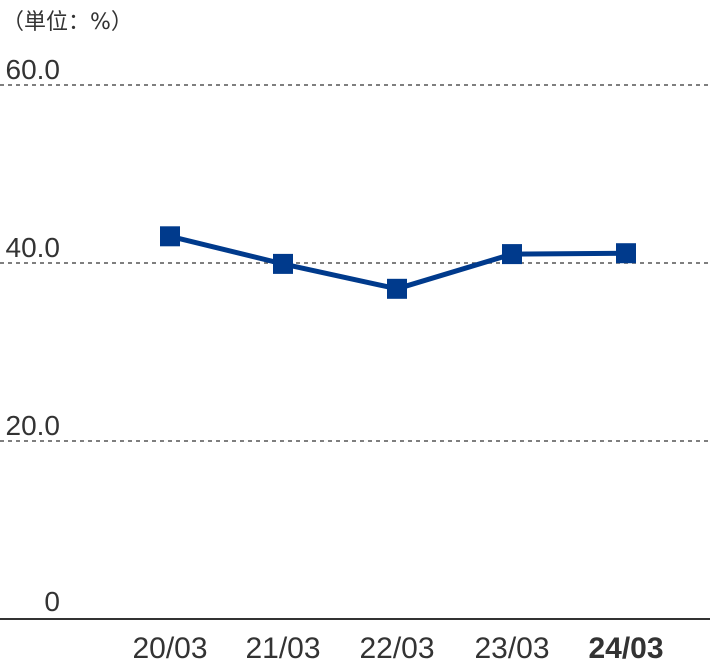 Image resolution: width=710 pixels, height=660 pixels. I want to click on y-tick-label: 20.0, so click(33, 425).